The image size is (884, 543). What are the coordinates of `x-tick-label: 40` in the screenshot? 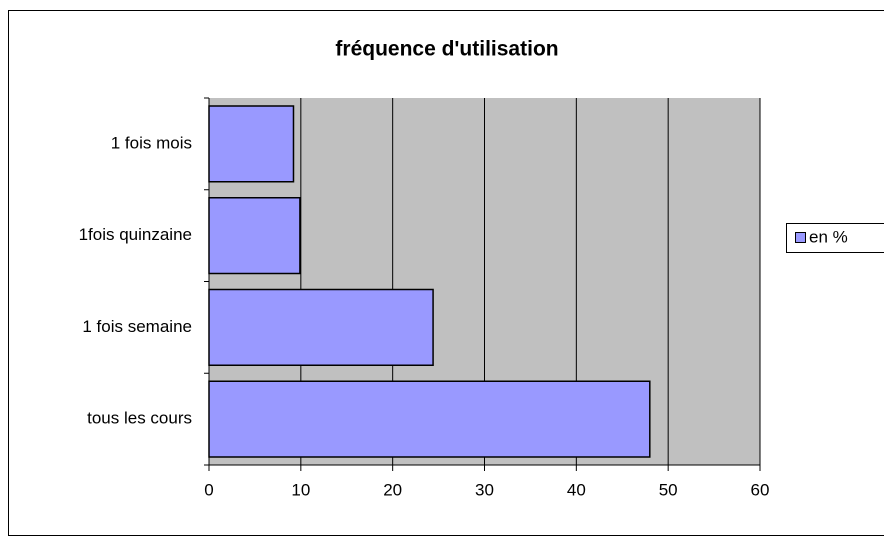 It's located at (576, 489).